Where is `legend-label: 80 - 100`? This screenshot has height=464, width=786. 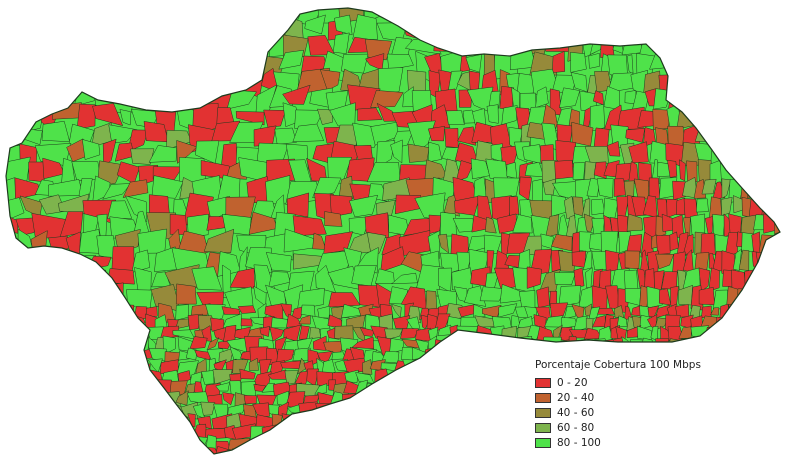
legend-label: 80 - 100 is located at coordinates (579, 443).